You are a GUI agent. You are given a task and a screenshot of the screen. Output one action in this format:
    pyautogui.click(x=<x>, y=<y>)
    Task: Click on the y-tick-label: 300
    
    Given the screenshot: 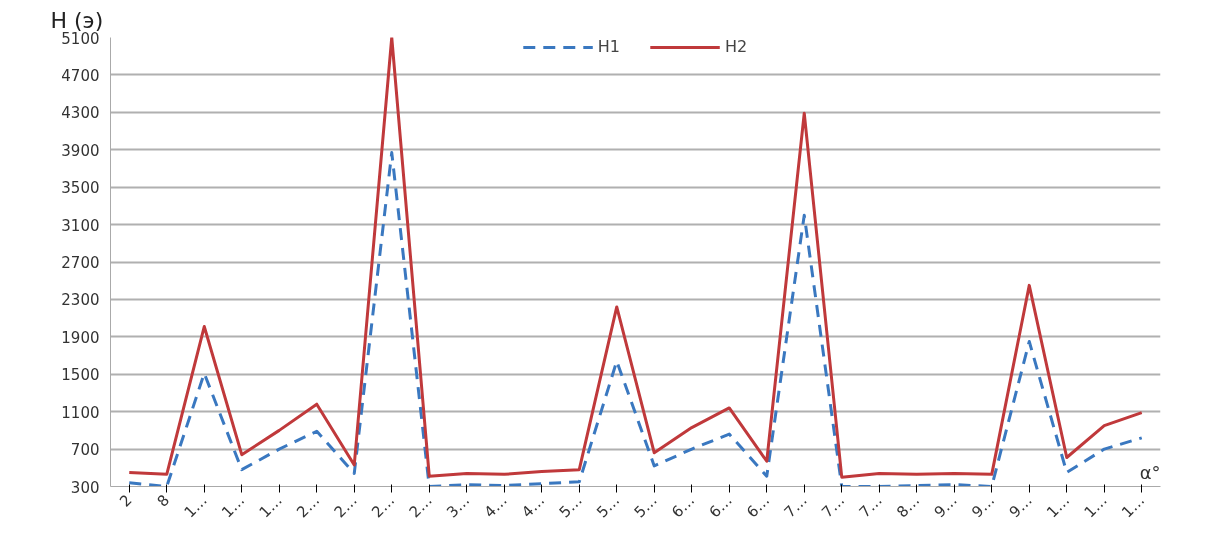 What is the action you would take?
    pyautogui.click(x=85, y=487)
    